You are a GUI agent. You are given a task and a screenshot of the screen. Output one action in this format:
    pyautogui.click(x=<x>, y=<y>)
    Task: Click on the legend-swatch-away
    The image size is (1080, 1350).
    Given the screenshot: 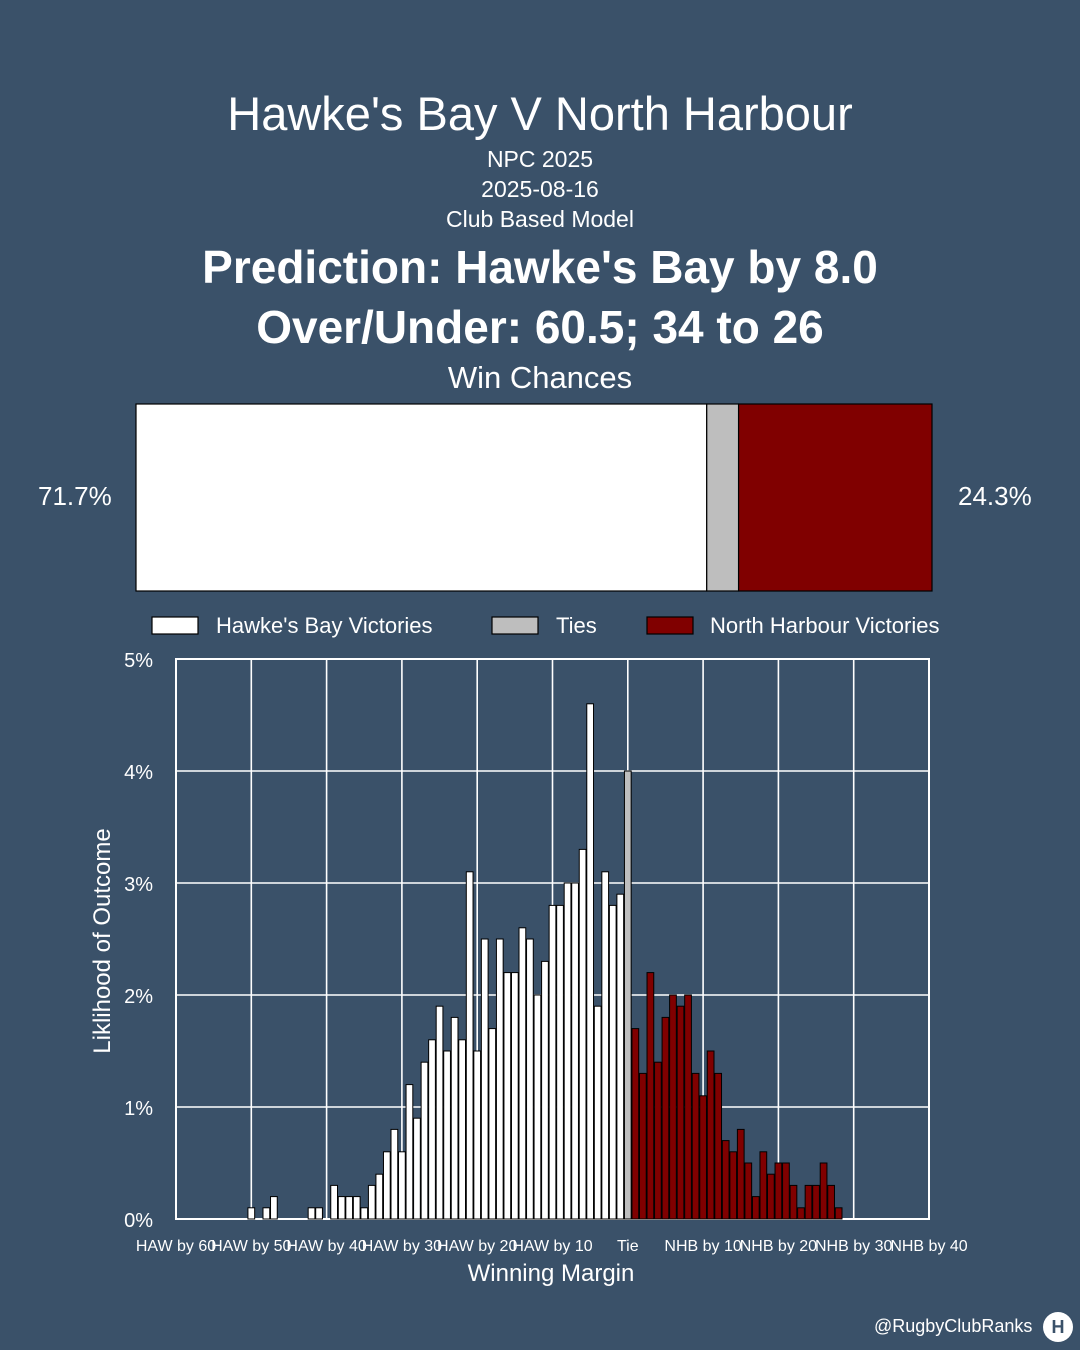 What is the action you would take?
    pyautogui.click(x=670, y=625)
    